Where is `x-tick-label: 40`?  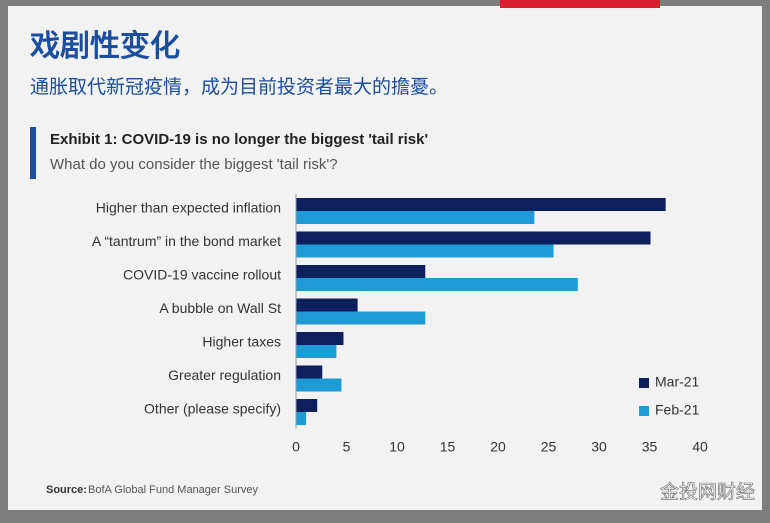
x-tick-label: 40 is located at coordinates (700, 447).